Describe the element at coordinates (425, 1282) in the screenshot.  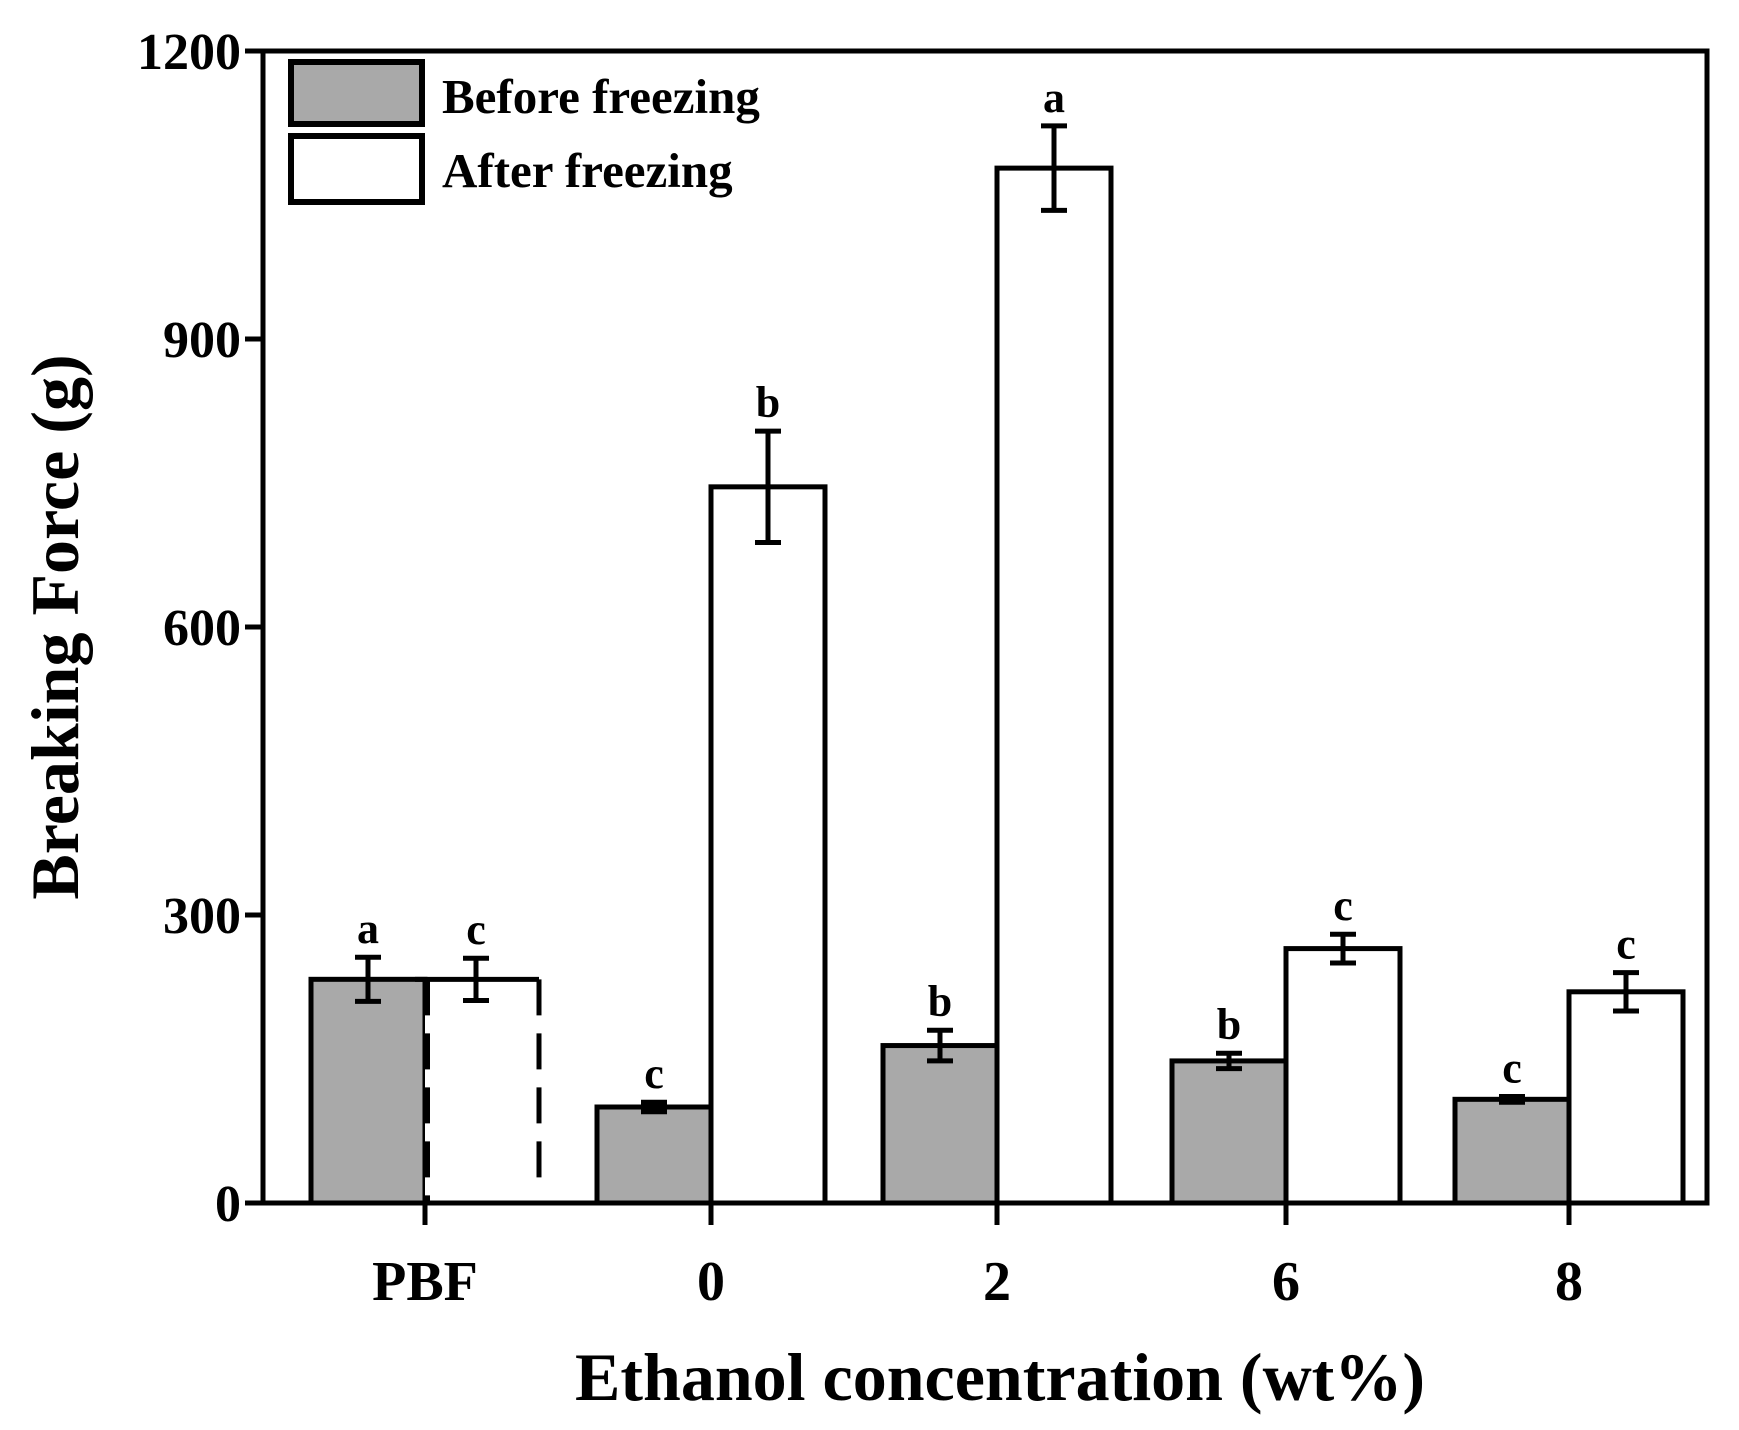
I see `x-tick-label: PBF` at that location.